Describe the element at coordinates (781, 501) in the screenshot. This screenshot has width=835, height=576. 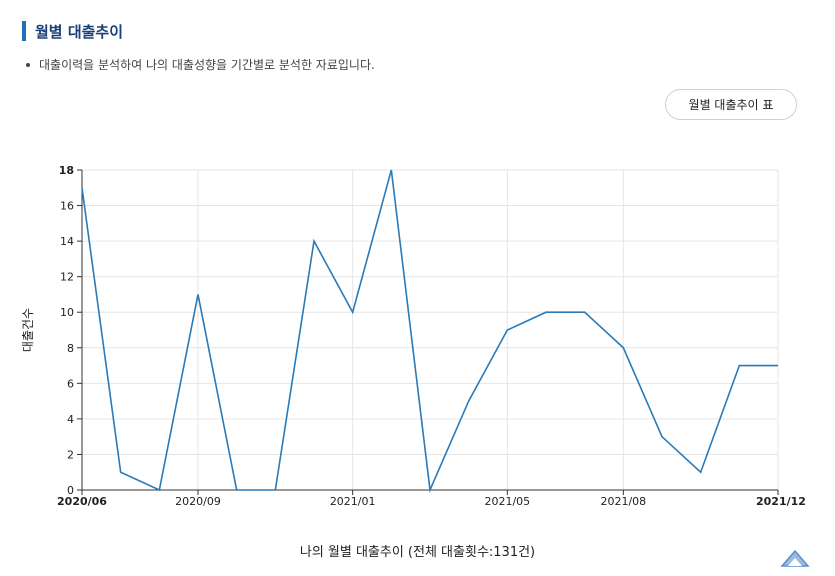
I see `x-tick-label: 2021/12` at that location.